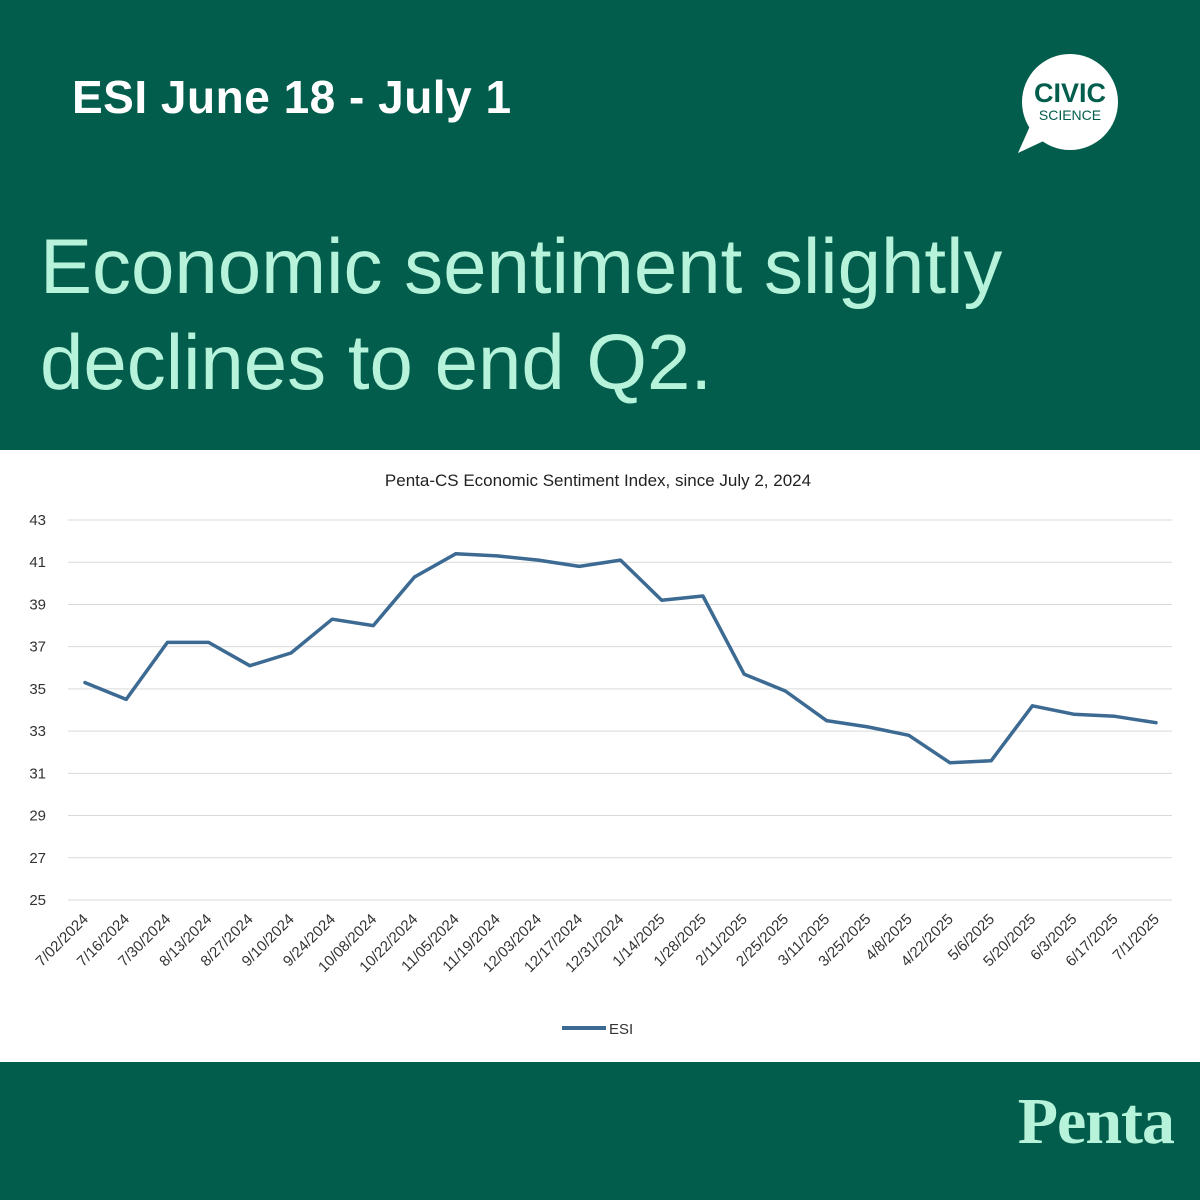 The width and height of the screenshot is (1200, 1200). What do you see at coordinates (1096, 1121) in the screenshot?
I see `penta-logo: Penta` at bounding box center [1096, 1121].